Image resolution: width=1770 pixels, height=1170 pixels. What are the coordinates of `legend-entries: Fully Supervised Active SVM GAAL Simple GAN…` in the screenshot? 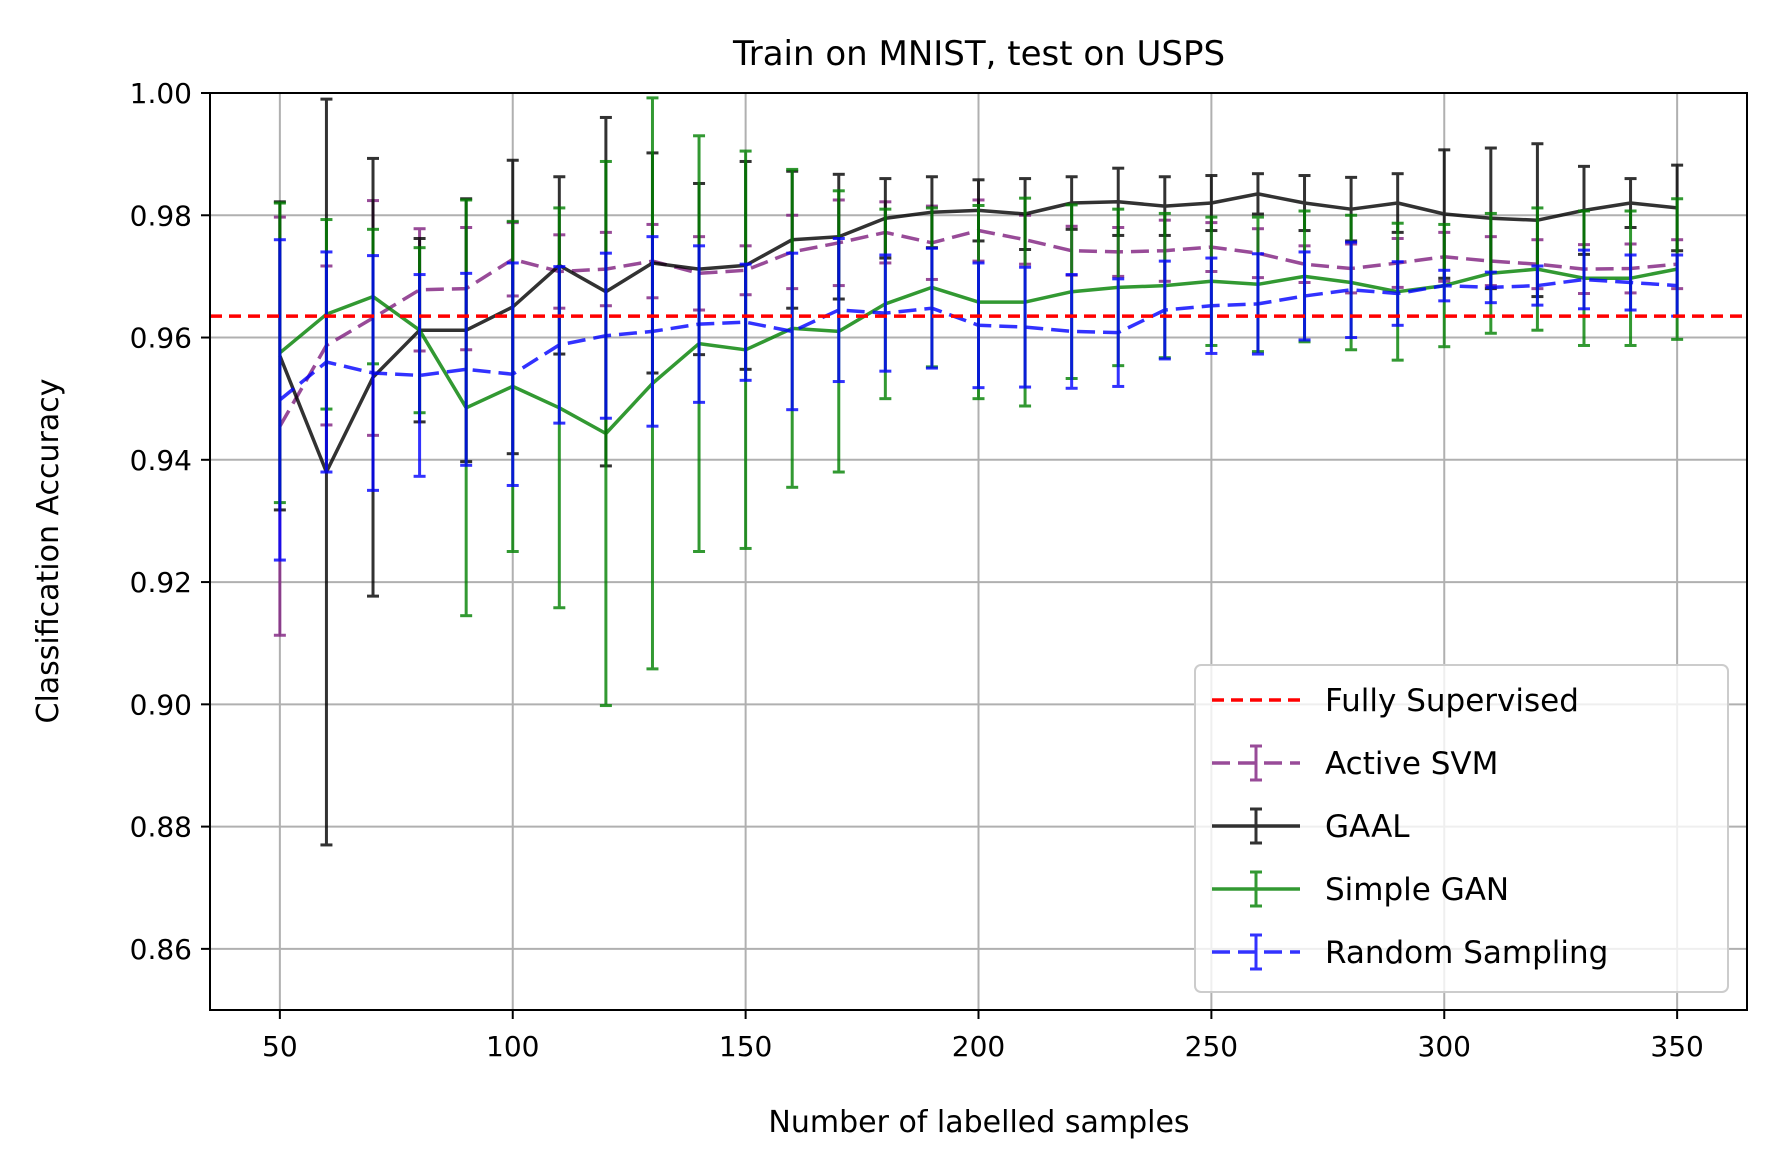 It's located at (1410, 827).